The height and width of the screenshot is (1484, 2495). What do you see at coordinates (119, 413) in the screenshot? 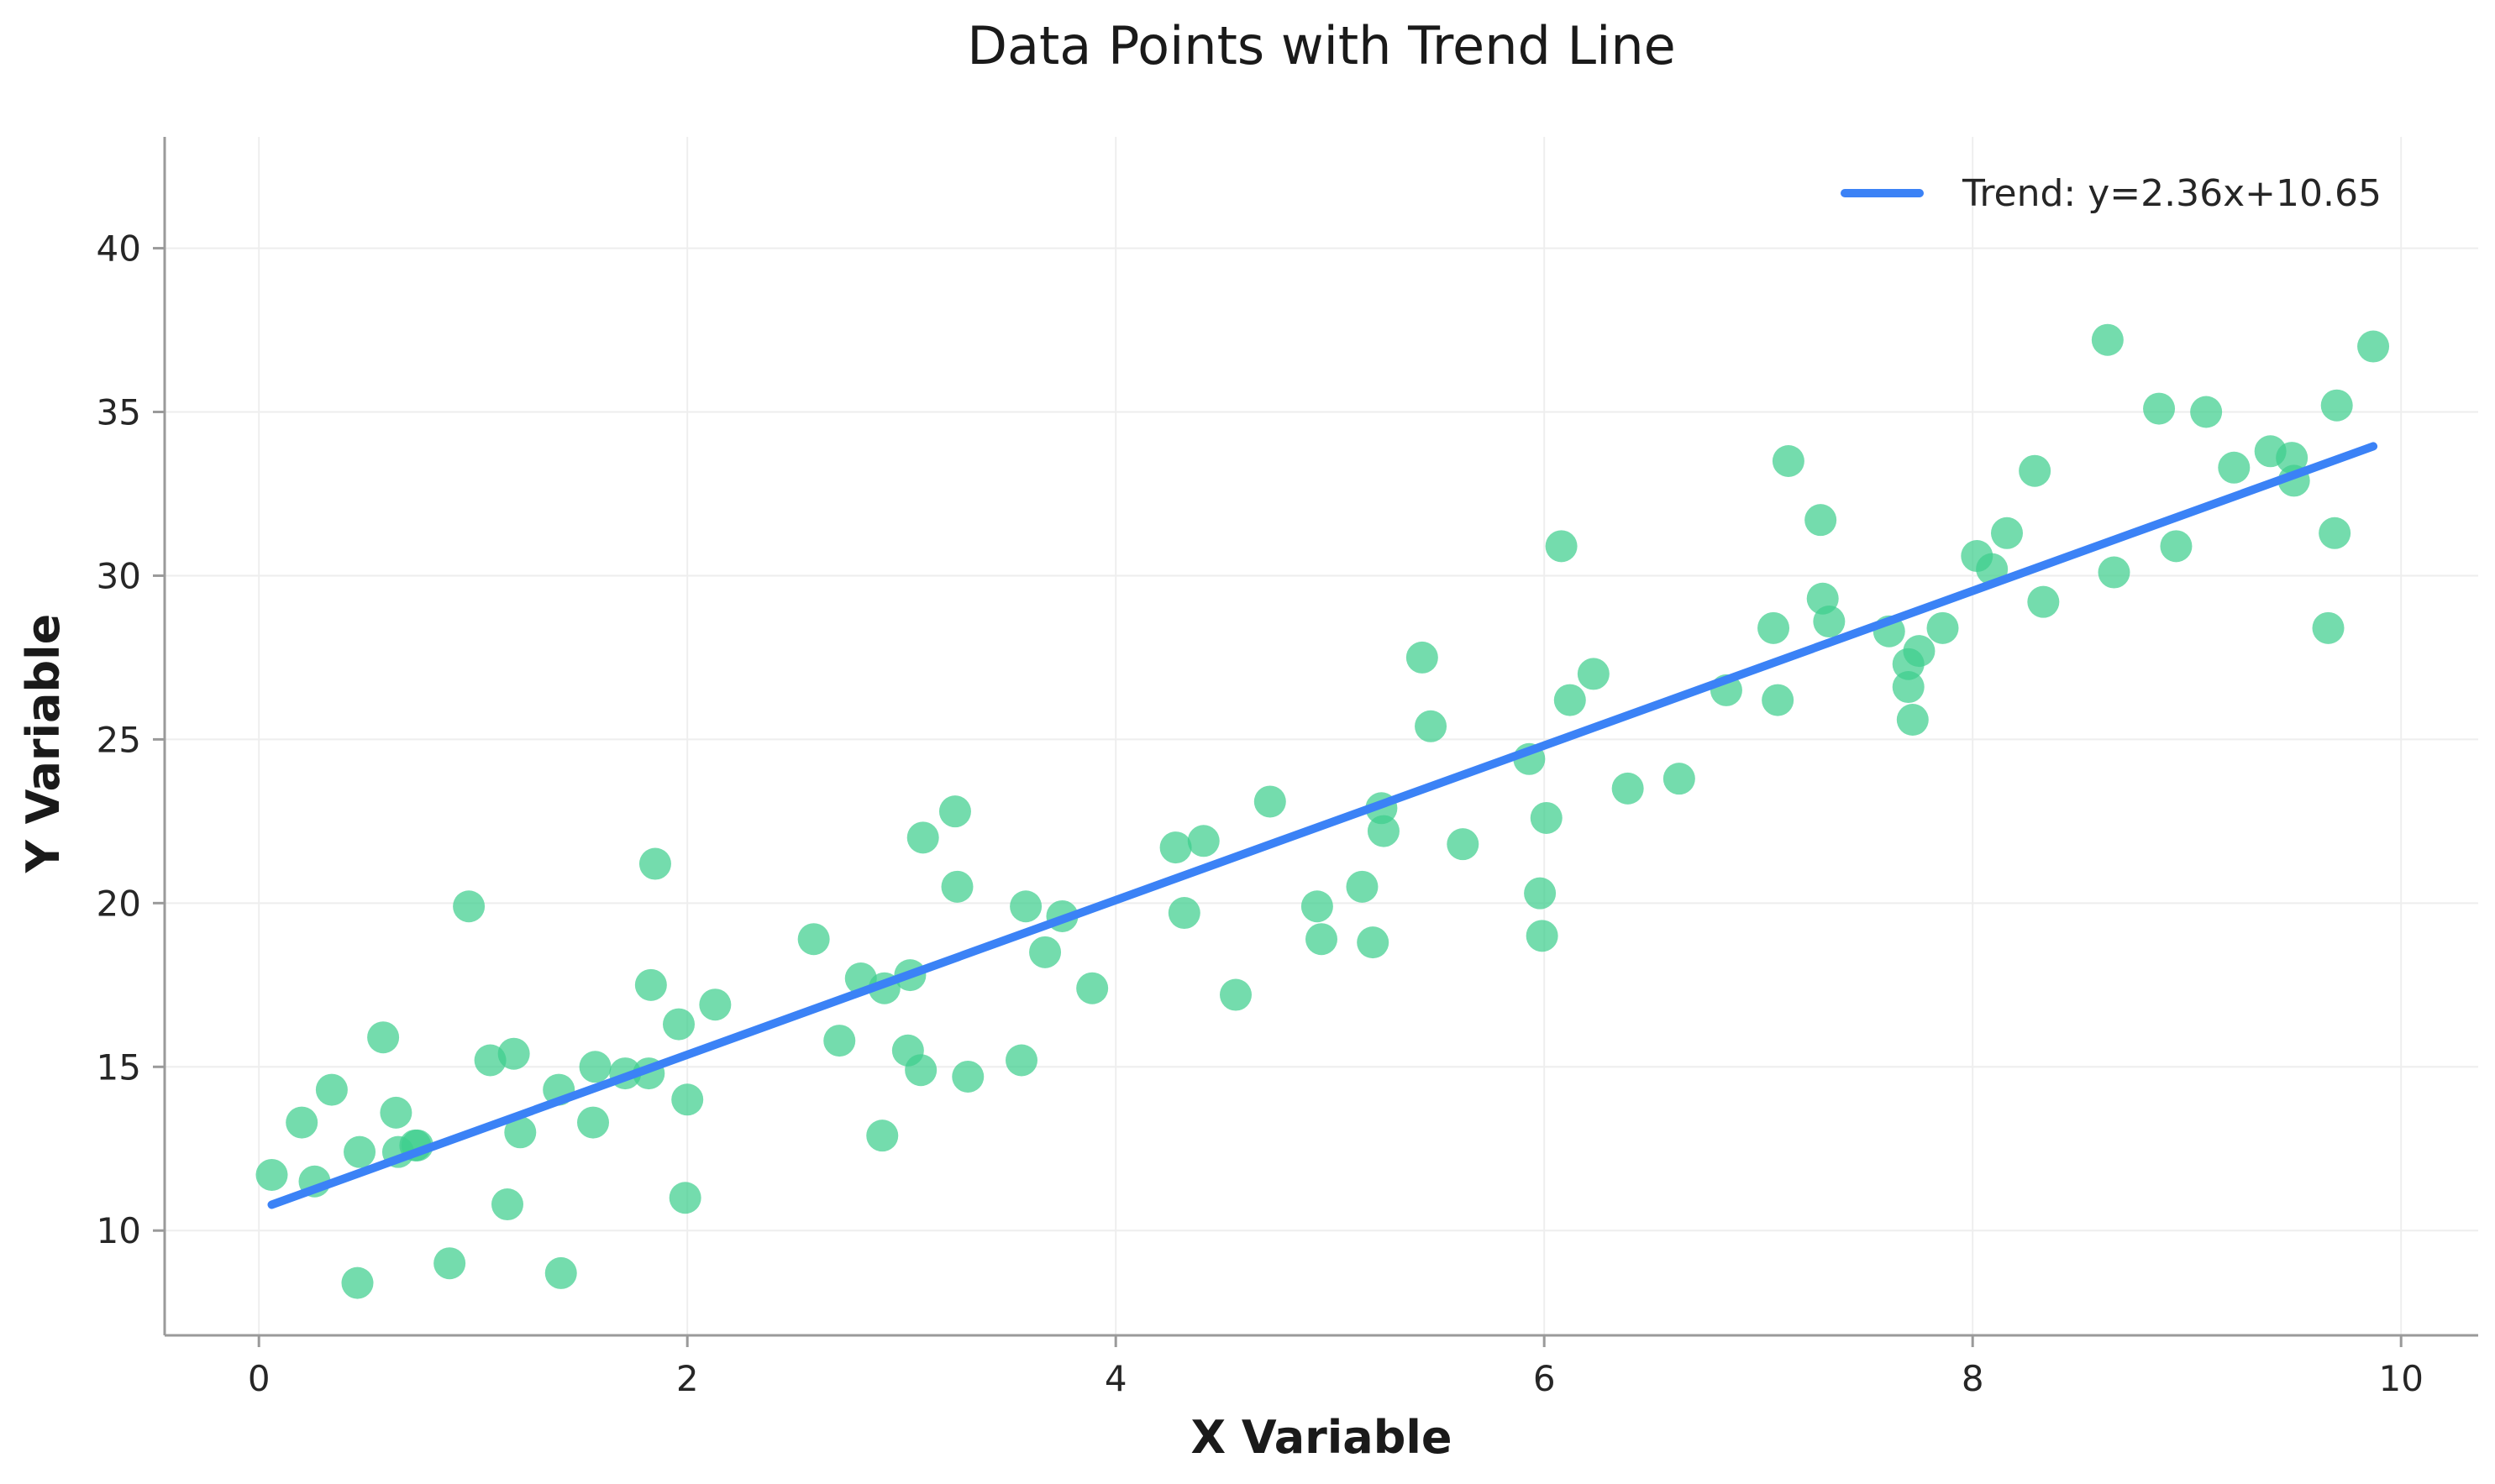
I see `y-tick-label: 35` at bounding box center [119, 413].